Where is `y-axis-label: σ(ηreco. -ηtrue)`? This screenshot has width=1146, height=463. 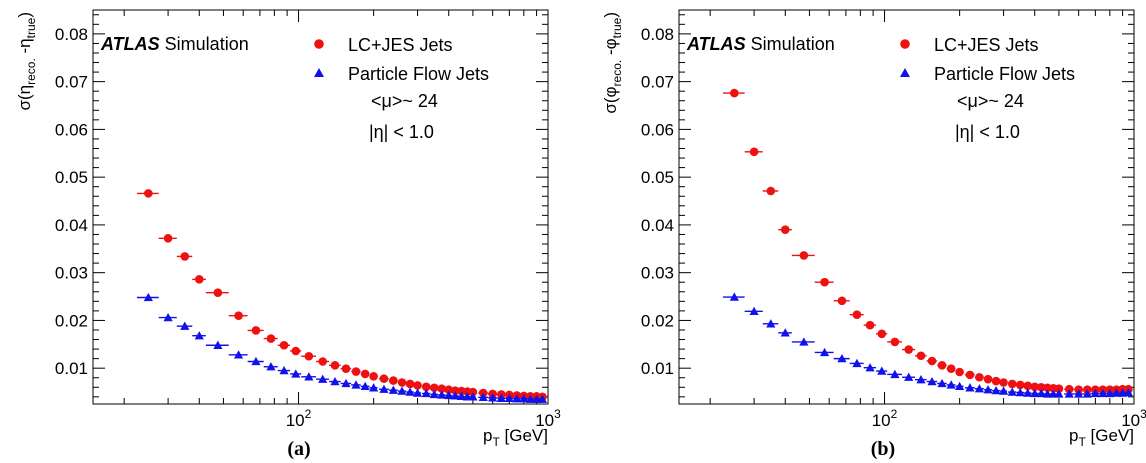 y-axis-label: σ(ηreco. -ηtrue) is located at coordinates (26, 61).